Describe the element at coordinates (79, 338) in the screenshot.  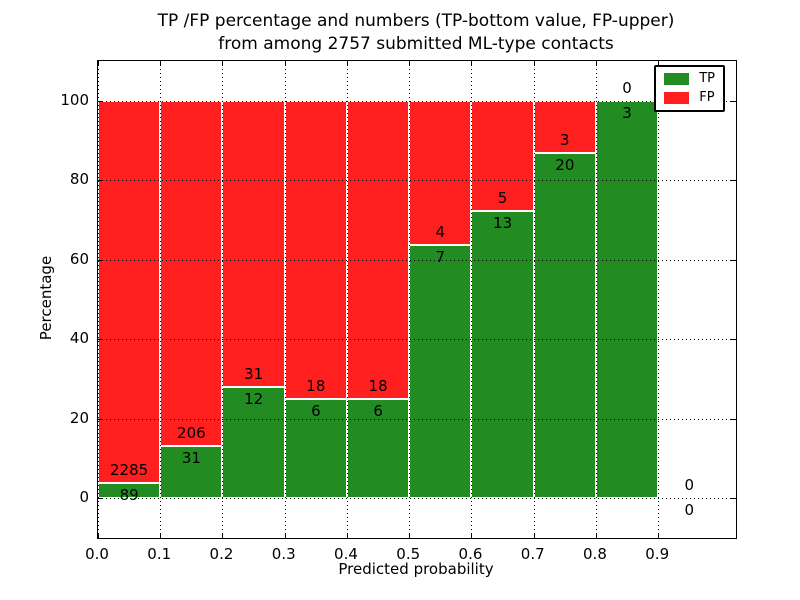
I see `y-tick-label-40: 40` at that location.